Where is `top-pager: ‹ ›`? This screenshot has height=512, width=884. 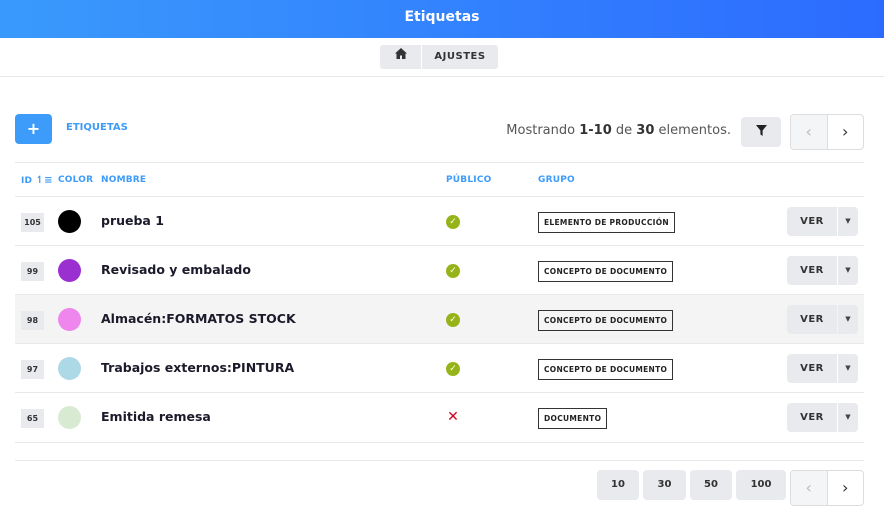 top-pager: ‹ › is located at coordinates (827, 132).